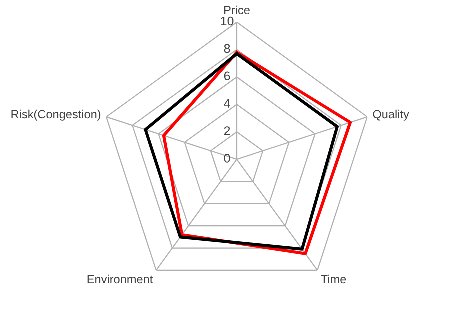 This screenshot has height=319, width=474. I want to click on y-tick-label: 8, so click(227, 49).